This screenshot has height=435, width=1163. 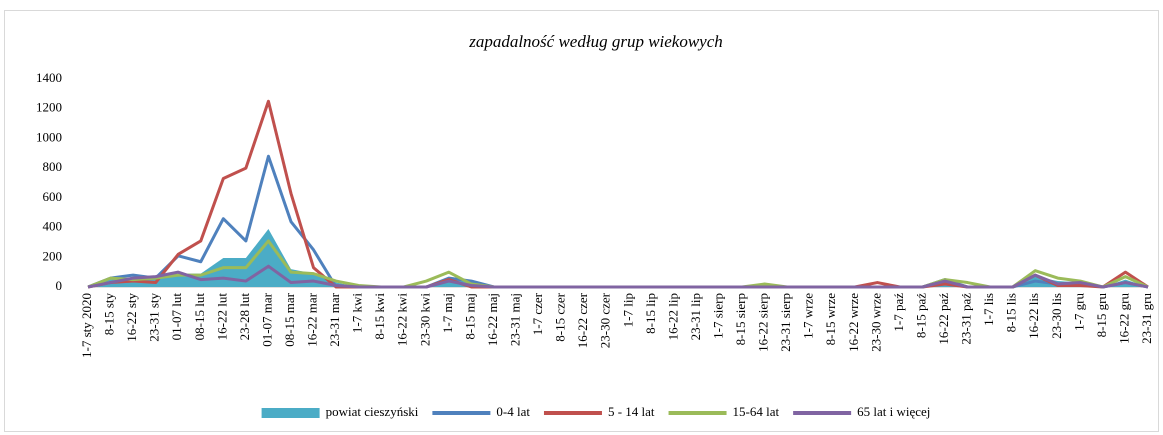 What do you see at coordinates (244, 317) in the screenshot?
I see `x-tick-label: 23-28 lut` at bounding box center [244, 317].